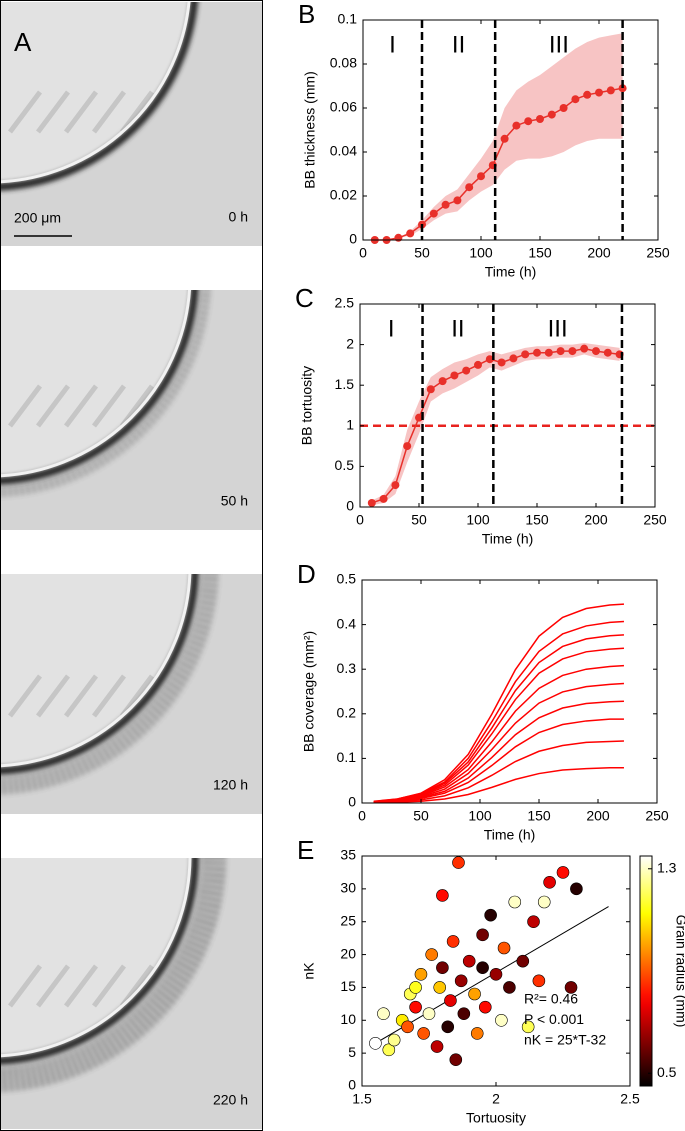 The height and width of the screenshot is (1131, 685). Describe the element at coordinates (309, 971) in the screenshot. I see `y-axis-label: nK` at that location.